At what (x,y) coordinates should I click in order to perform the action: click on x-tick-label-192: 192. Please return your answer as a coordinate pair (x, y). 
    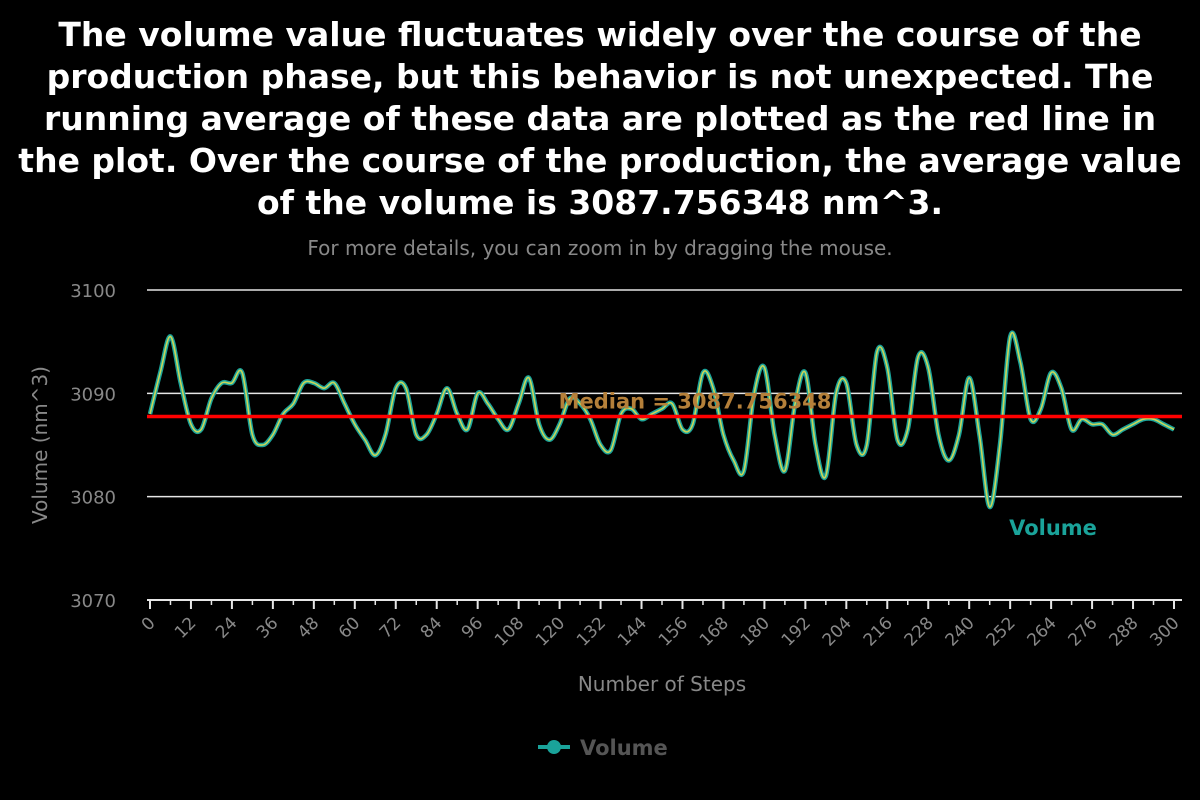
    Looking at the image, I should click on (796, 631).